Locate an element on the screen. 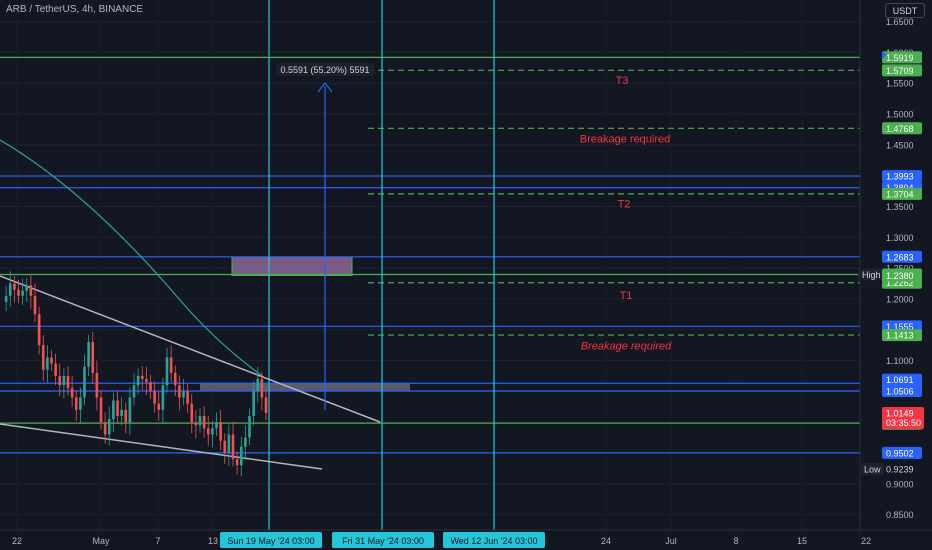 The image size is (932, 550). annotation-label: Breakage required is located at coordinates (625, 139).